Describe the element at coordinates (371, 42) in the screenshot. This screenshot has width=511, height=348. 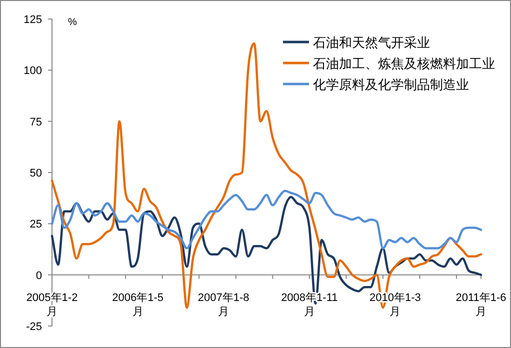
I see `legend-label: 石油和天然气开采业` at that location.